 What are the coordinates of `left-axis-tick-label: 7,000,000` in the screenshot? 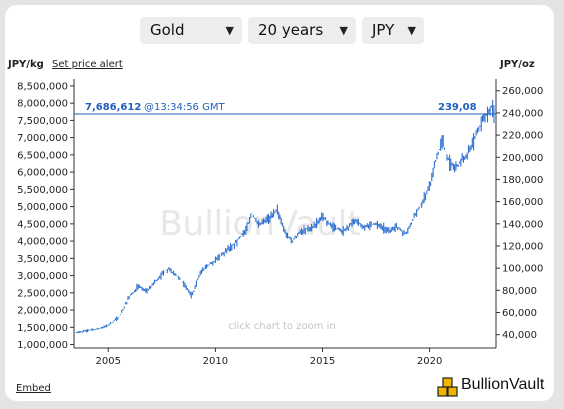 It's located at (42, 138).